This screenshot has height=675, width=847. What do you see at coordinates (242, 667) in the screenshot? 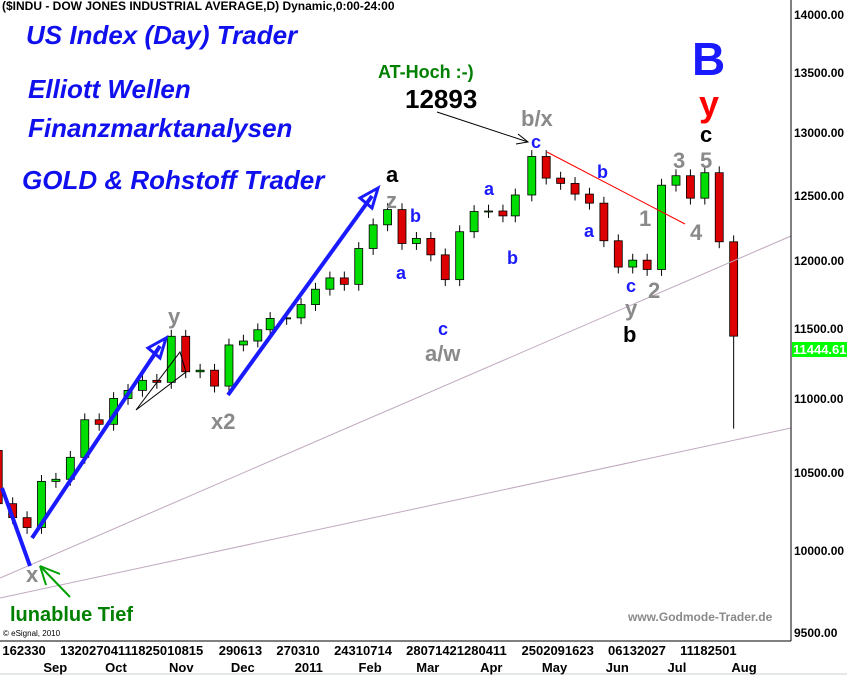
I see `x-month-tick-label: Dec` at bounding box center [242, 667].